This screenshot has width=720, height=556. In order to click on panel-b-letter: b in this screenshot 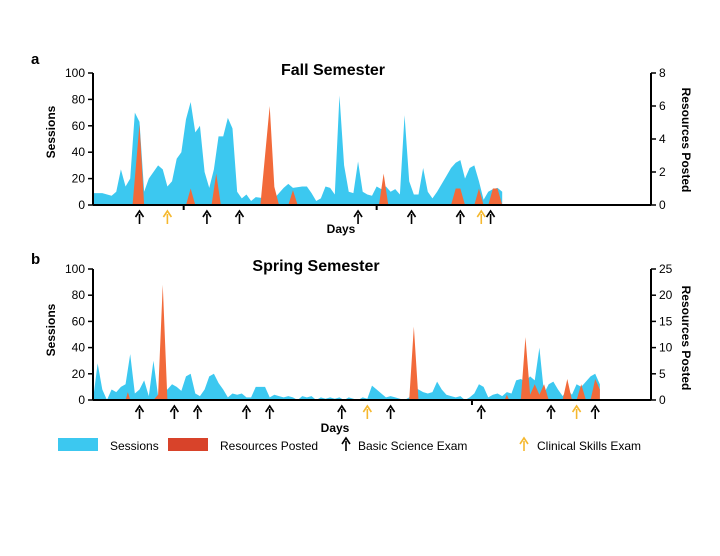, I will do `click(35, 259)`.